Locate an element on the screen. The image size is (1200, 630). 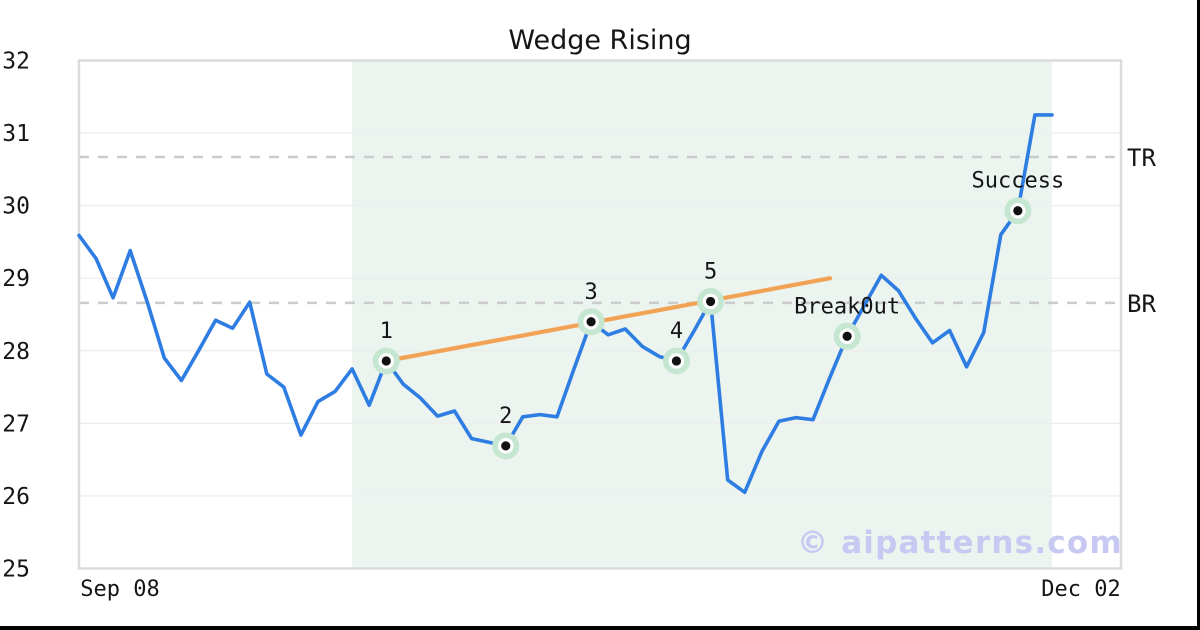
wedge-trendline is located at coordinates (608, 320).